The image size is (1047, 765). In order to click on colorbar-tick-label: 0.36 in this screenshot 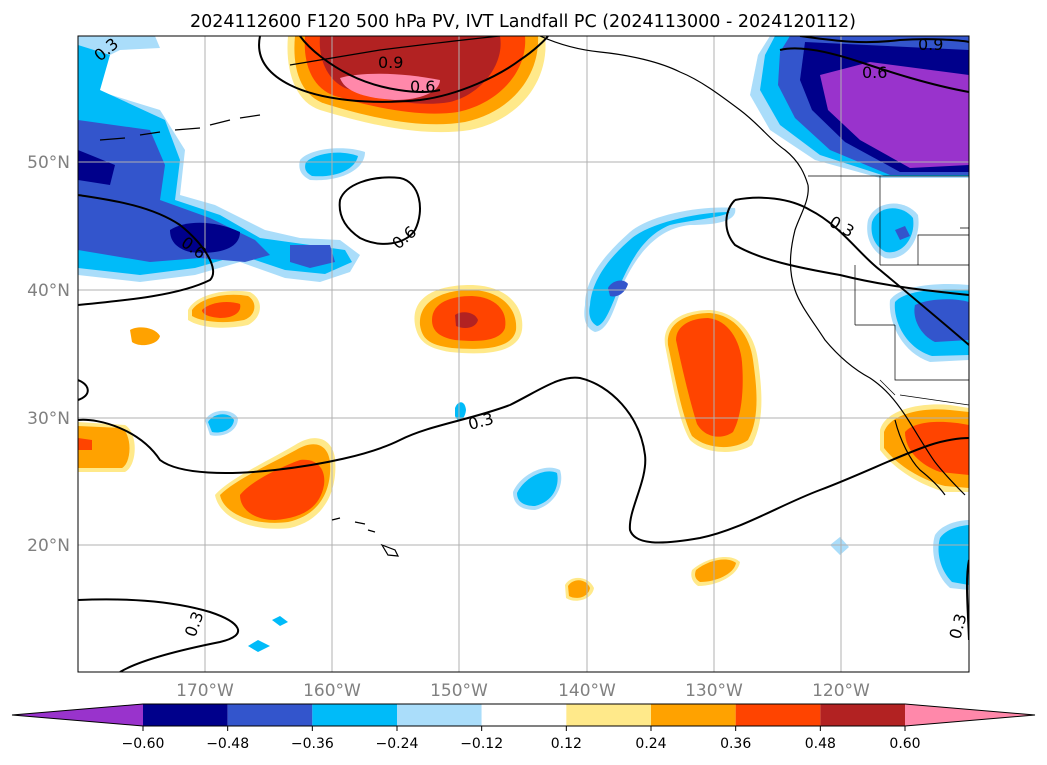, I will do `click(735, 744)`.